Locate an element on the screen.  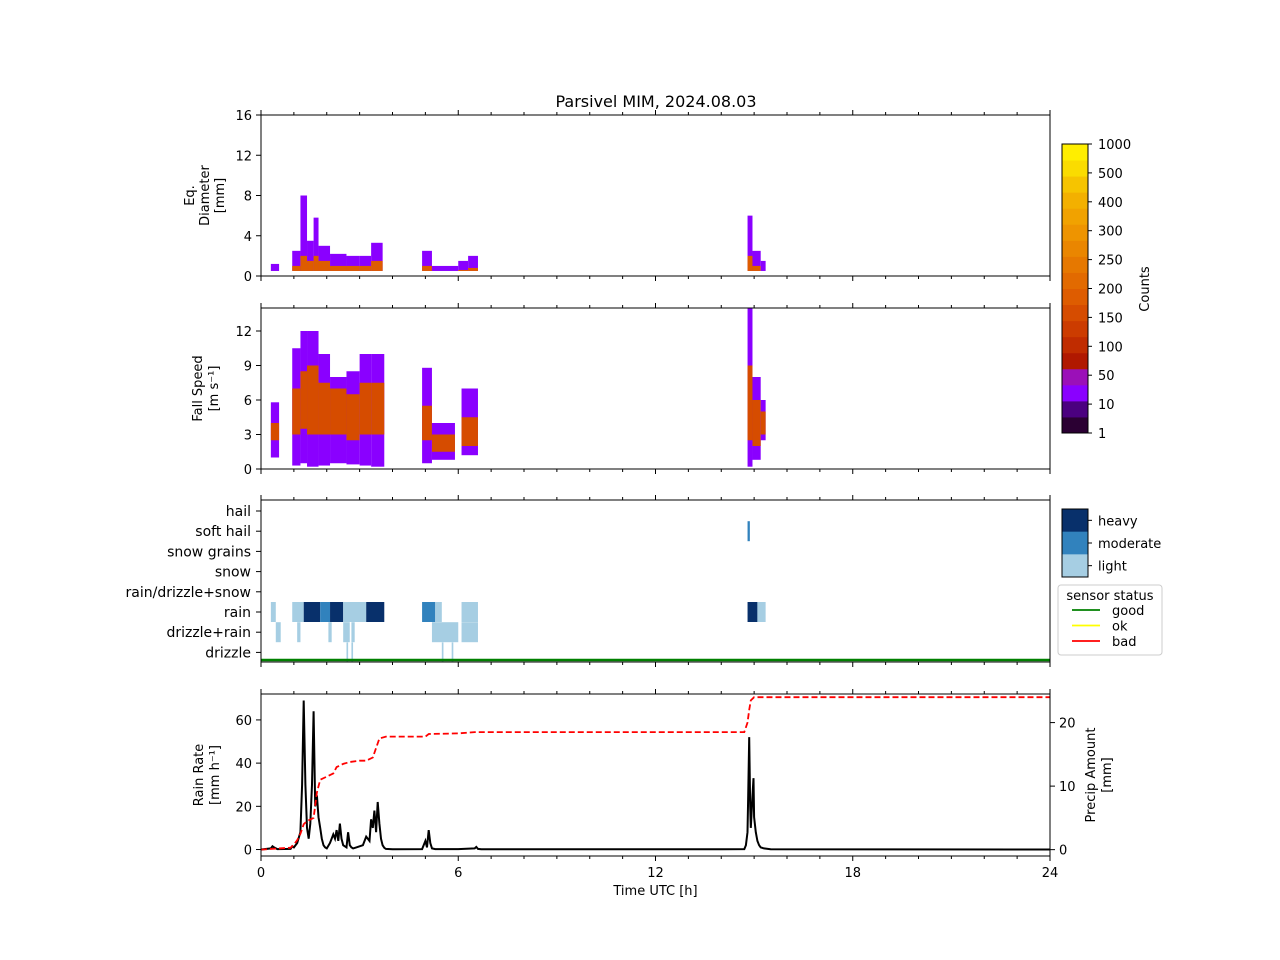
speed-y-tick-label: 3 is located at coordinates (248, 436).